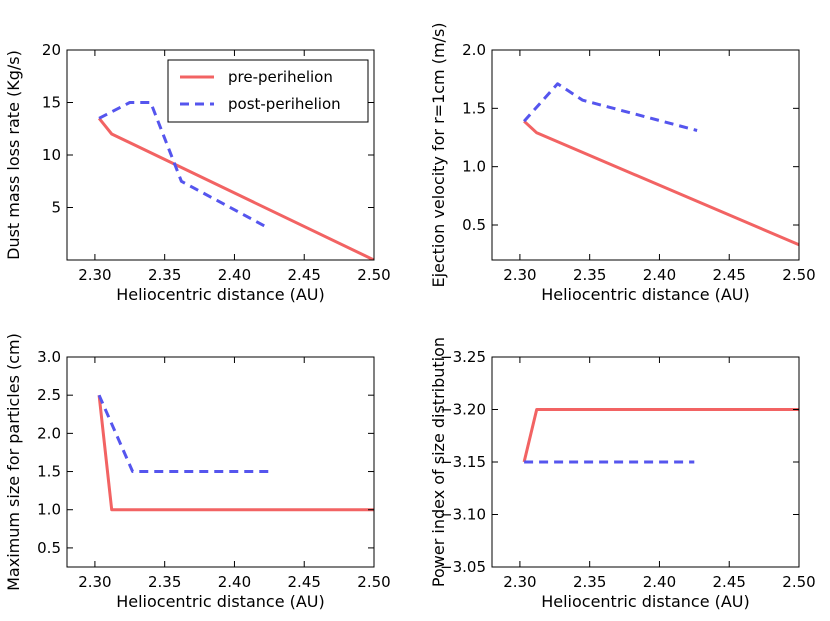 Image resolution: width=830 pixels, height=621 pixels. Describe the element at coordinates (463, 357) in the screenshot. I see `y-tick-label: −3.25` at that location.